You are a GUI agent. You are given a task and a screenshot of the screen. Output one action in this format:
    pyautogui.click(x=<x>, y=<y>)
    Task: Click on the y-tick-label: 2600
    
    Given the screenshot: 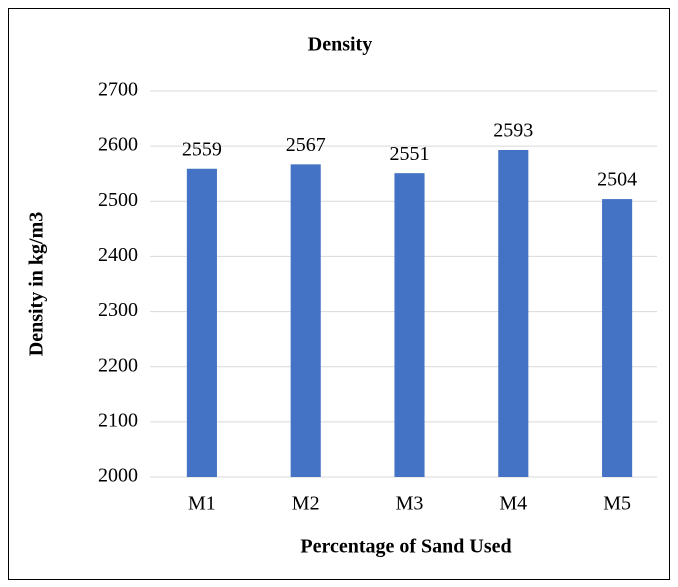 What is the action you would take?
    pyautogui.click(x=118, y=145)
    